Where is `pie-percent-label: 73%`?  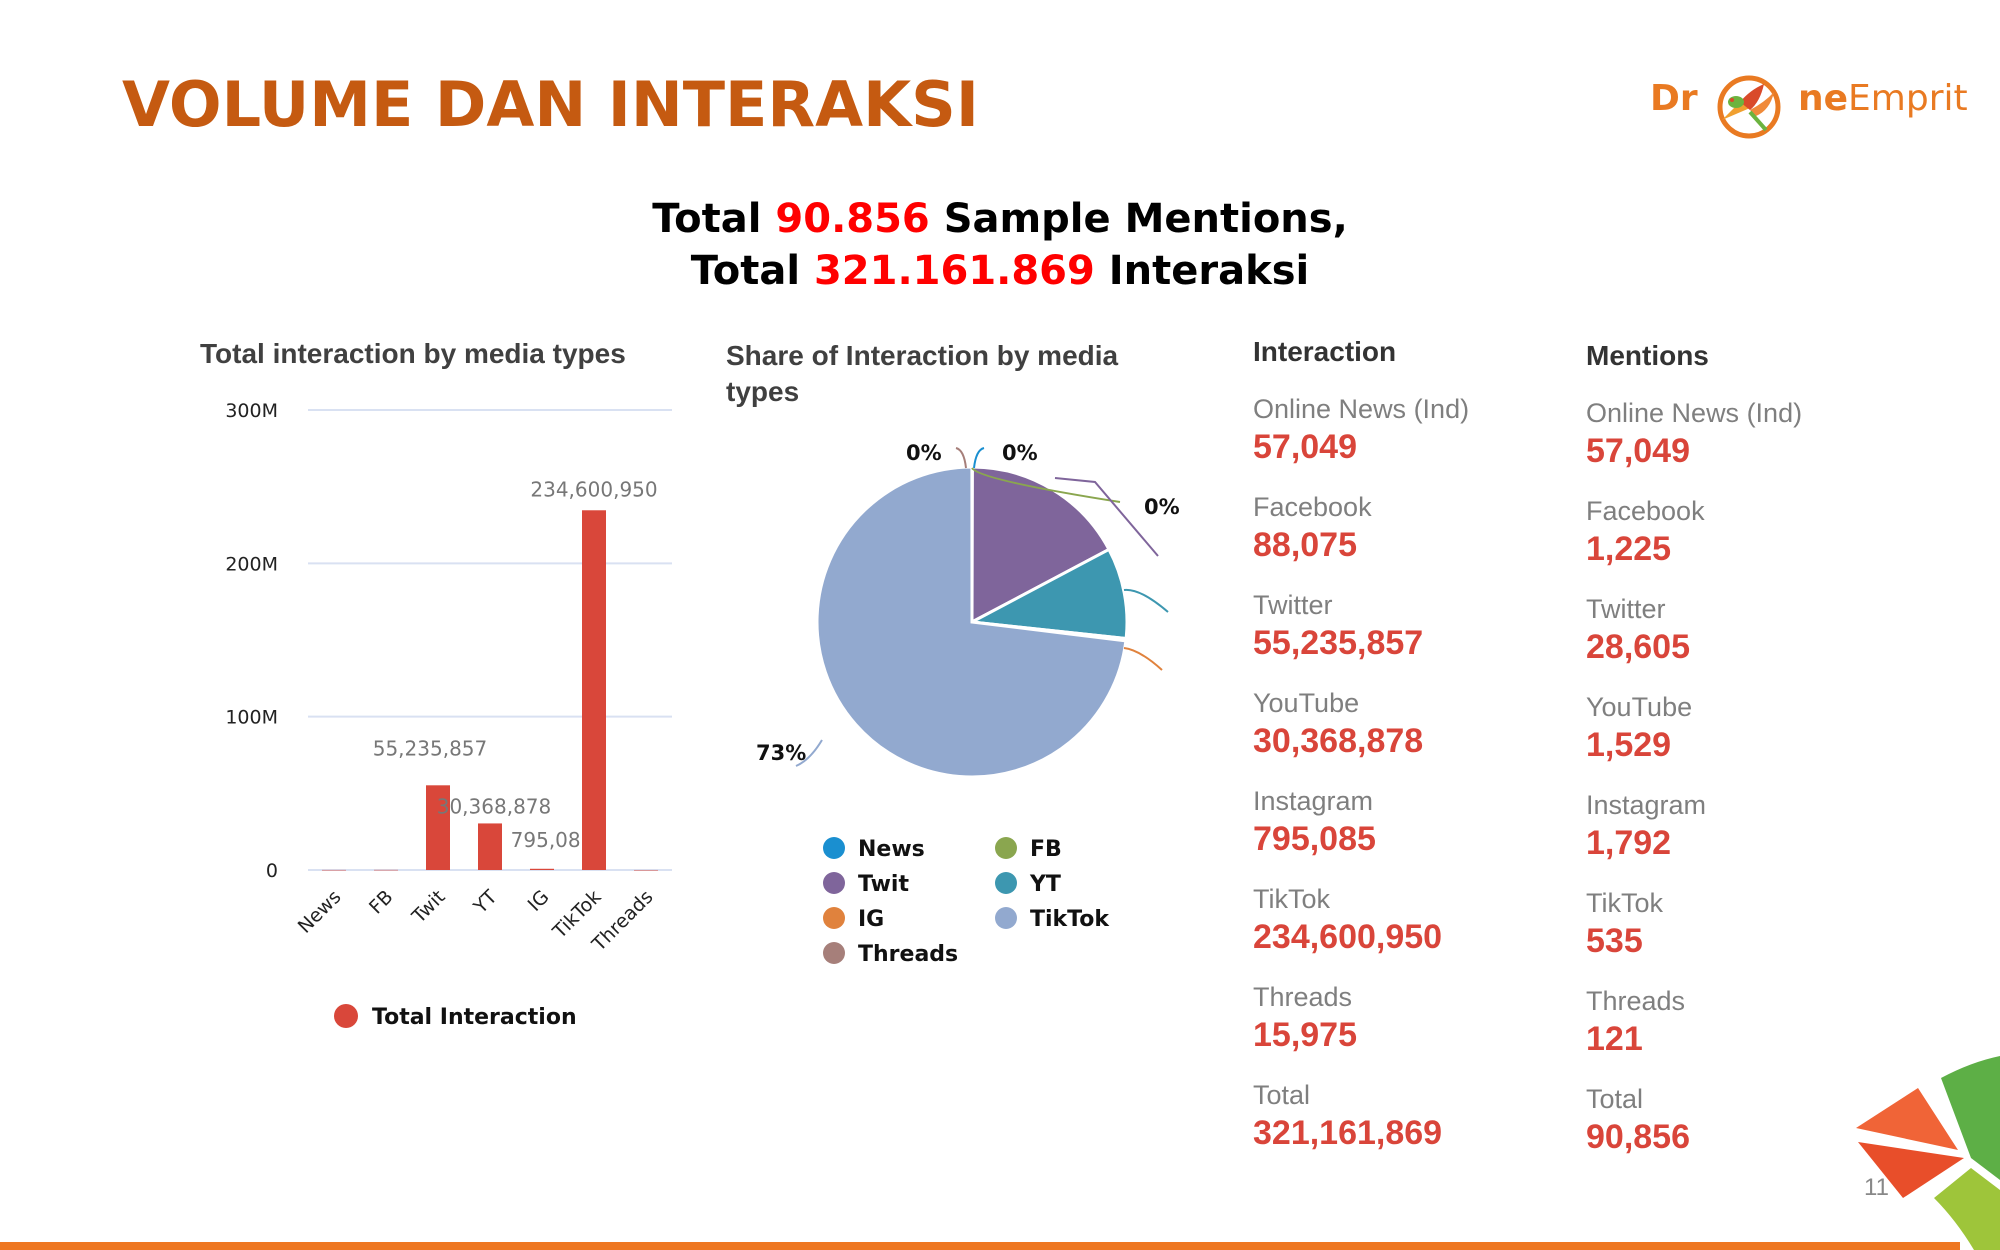 pie-percent-label: 73% is located at coordinates (781, 753).